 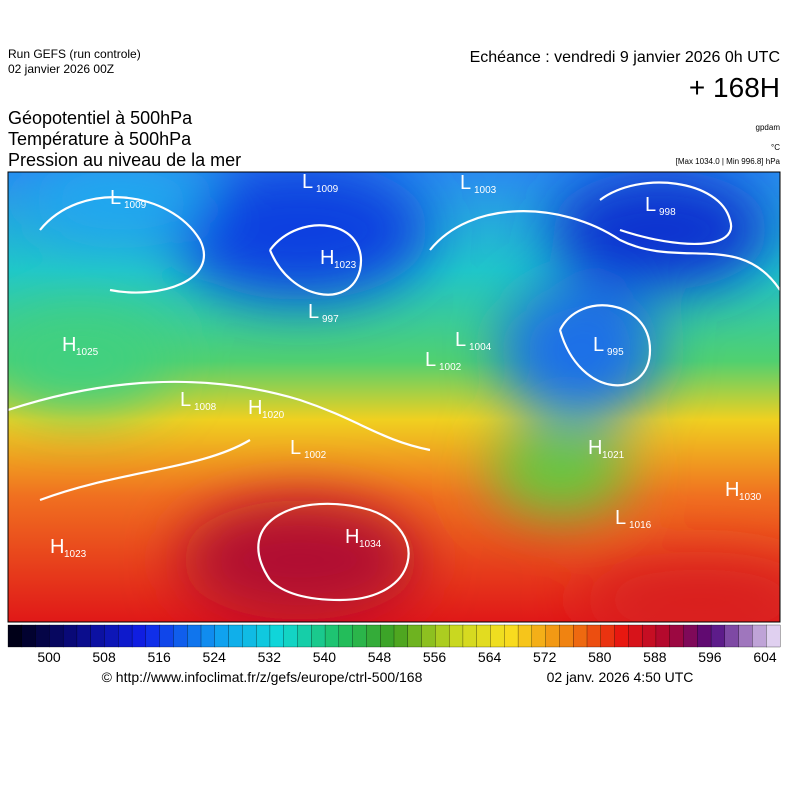 I want to click on center-value: 1003, so click(x=485, y=190).